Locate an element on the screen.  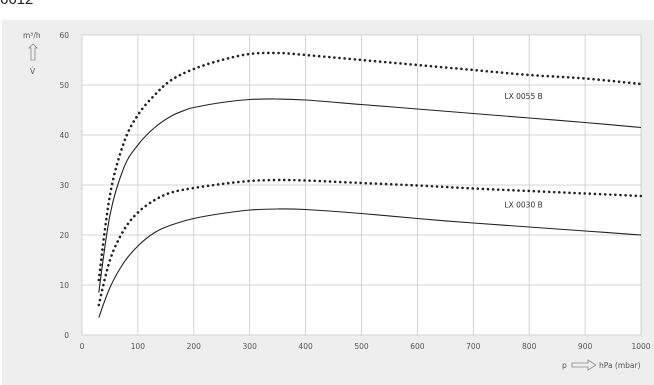
figure-code: 6612 is located at coordinates (16, 4).